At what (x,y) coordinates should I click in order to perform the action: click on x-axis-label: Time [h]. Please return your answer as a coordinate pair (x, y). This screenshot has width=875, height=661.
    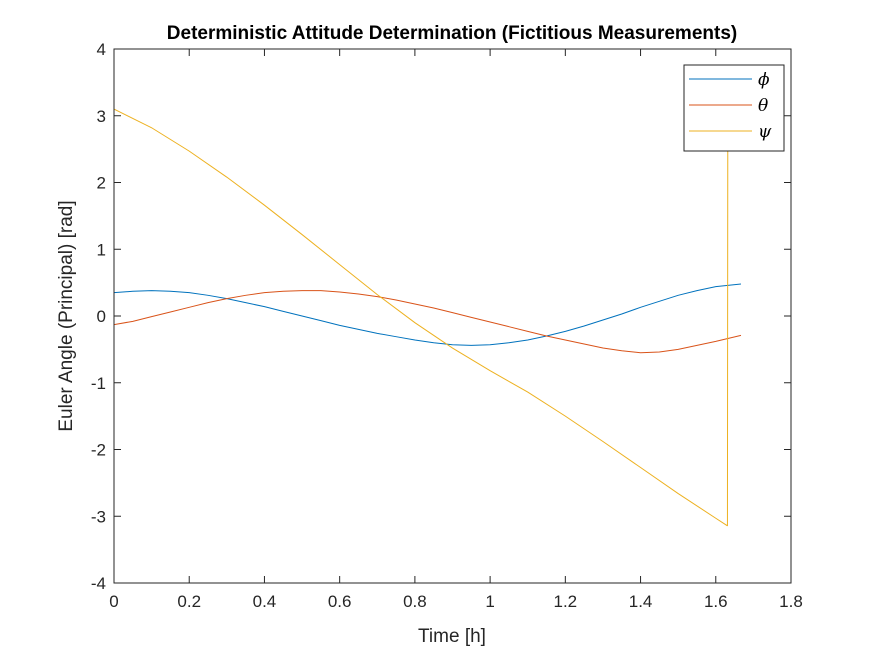
    Looking at the image, I should click on (452, 636).